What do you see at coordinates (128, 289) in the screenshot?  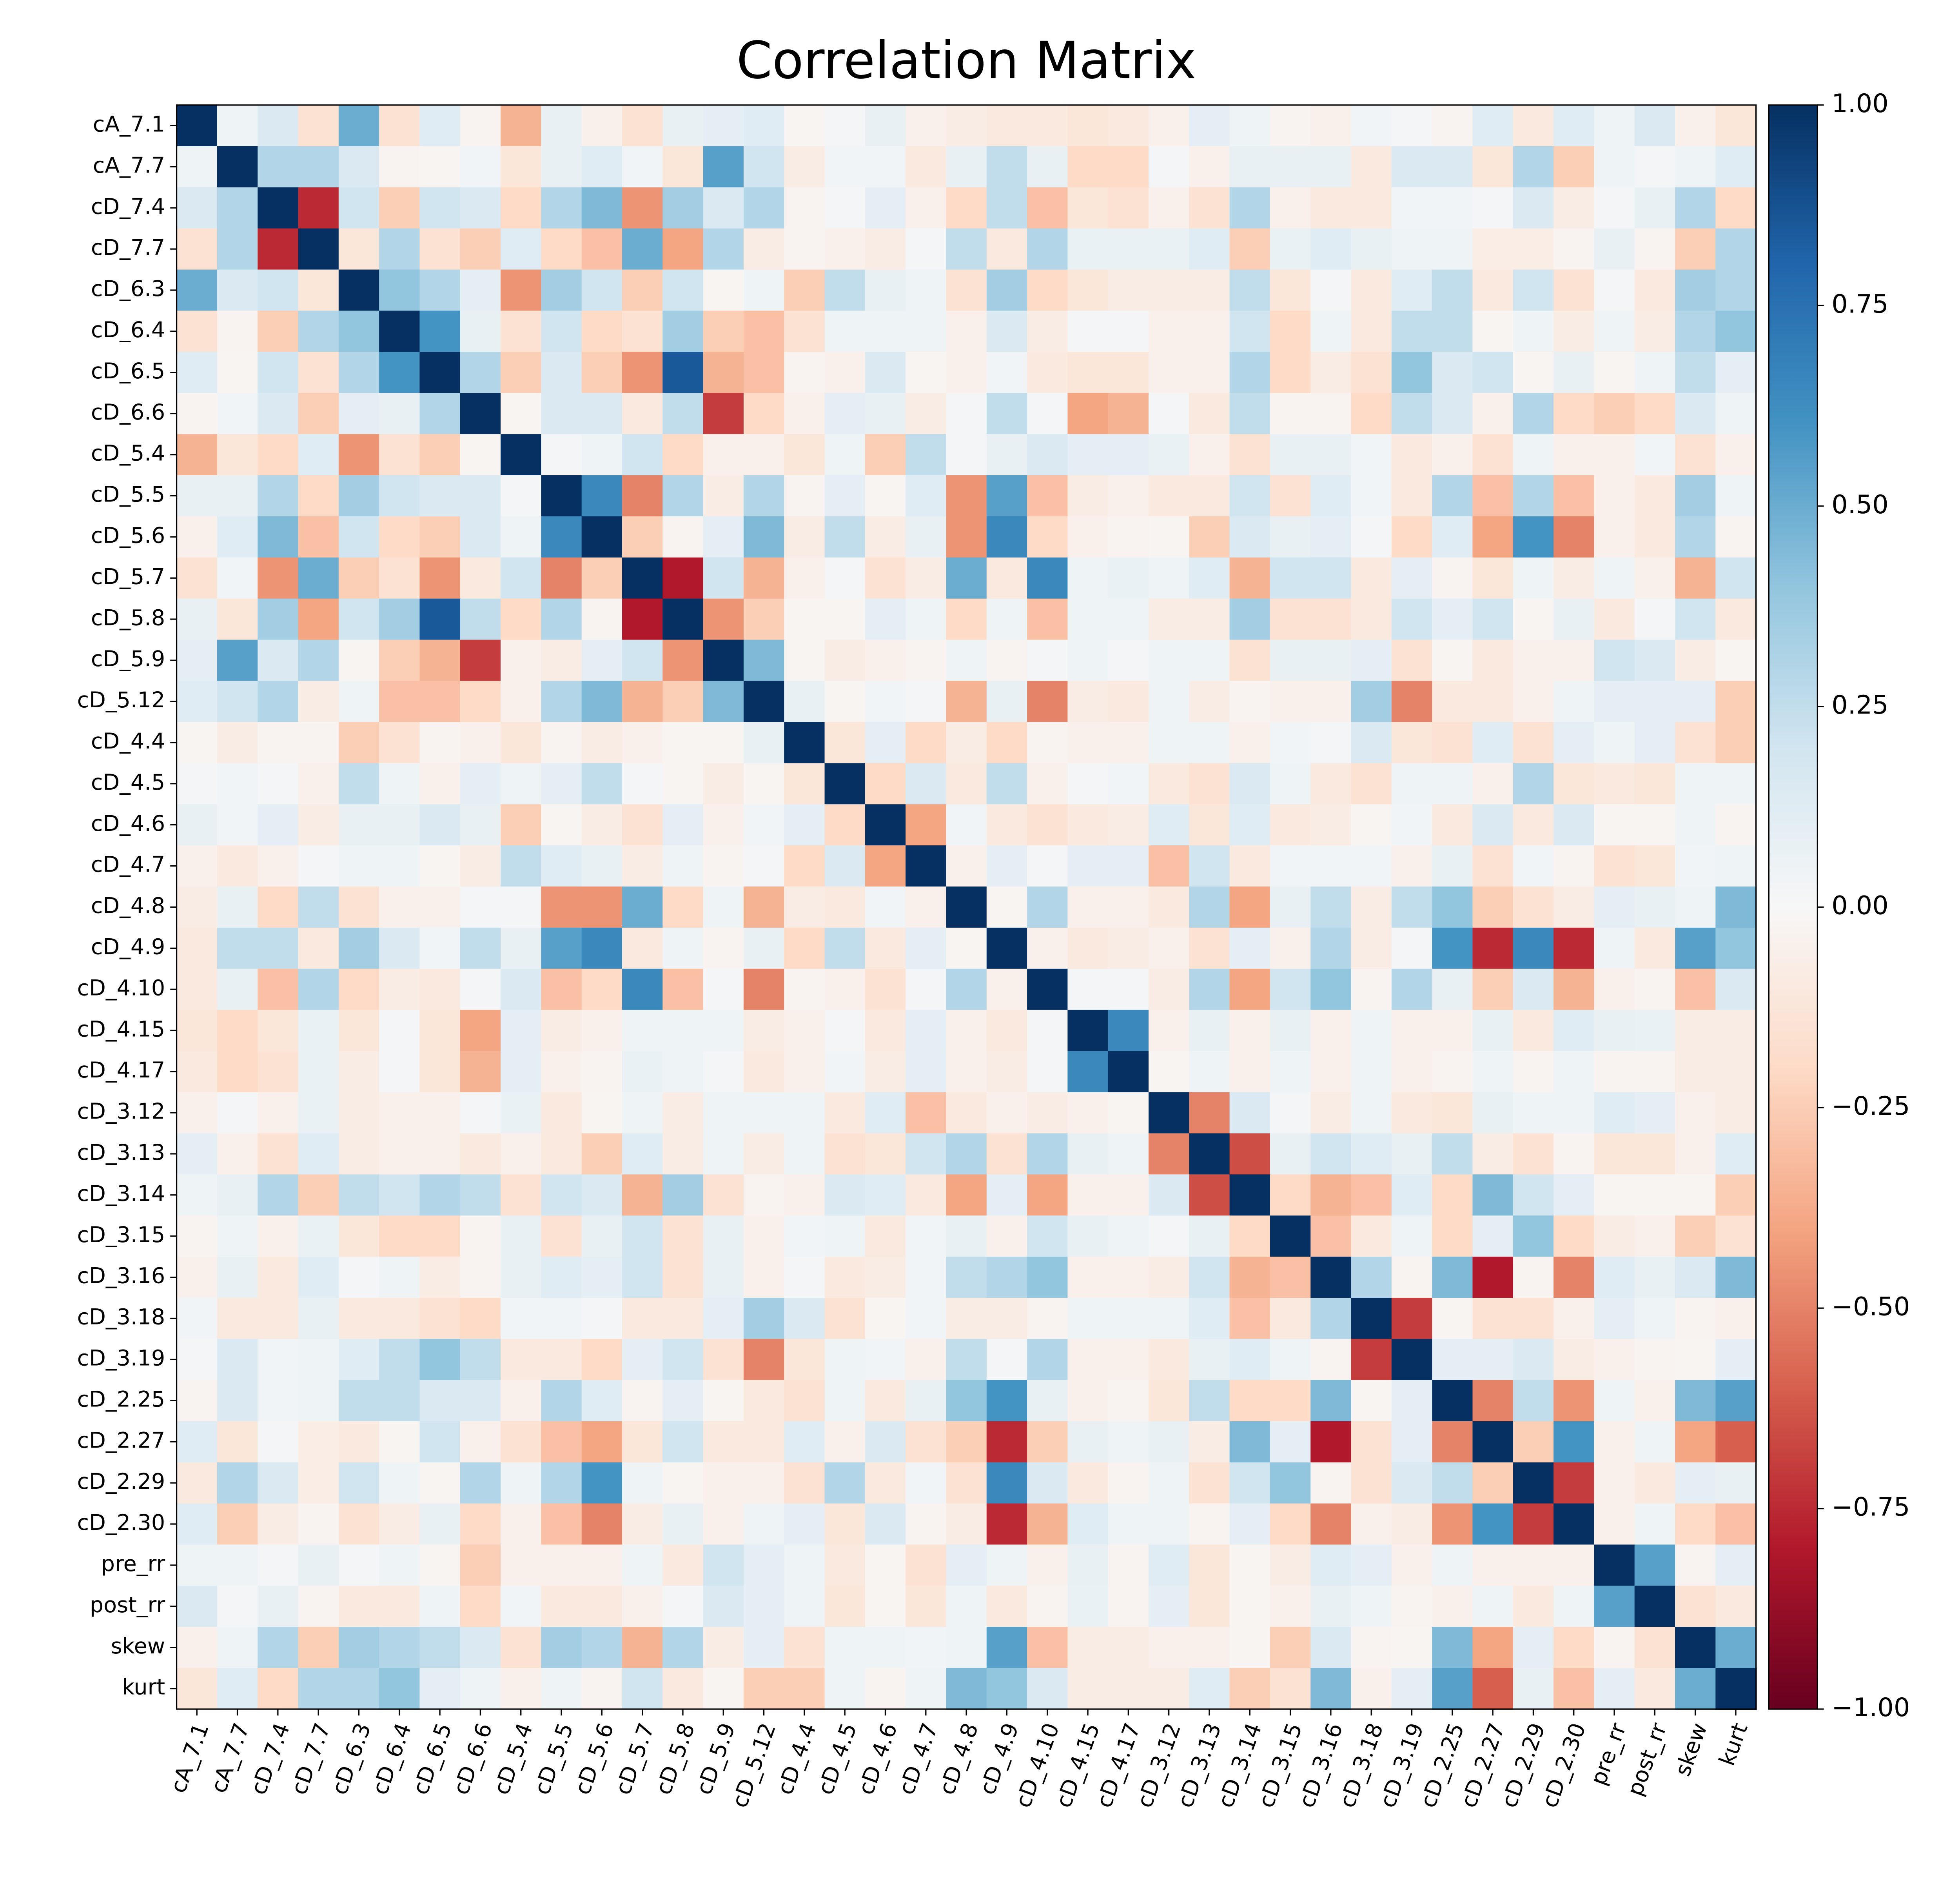 I see `y-tick-label: cD_6.3` at bounding box center [128, 289].